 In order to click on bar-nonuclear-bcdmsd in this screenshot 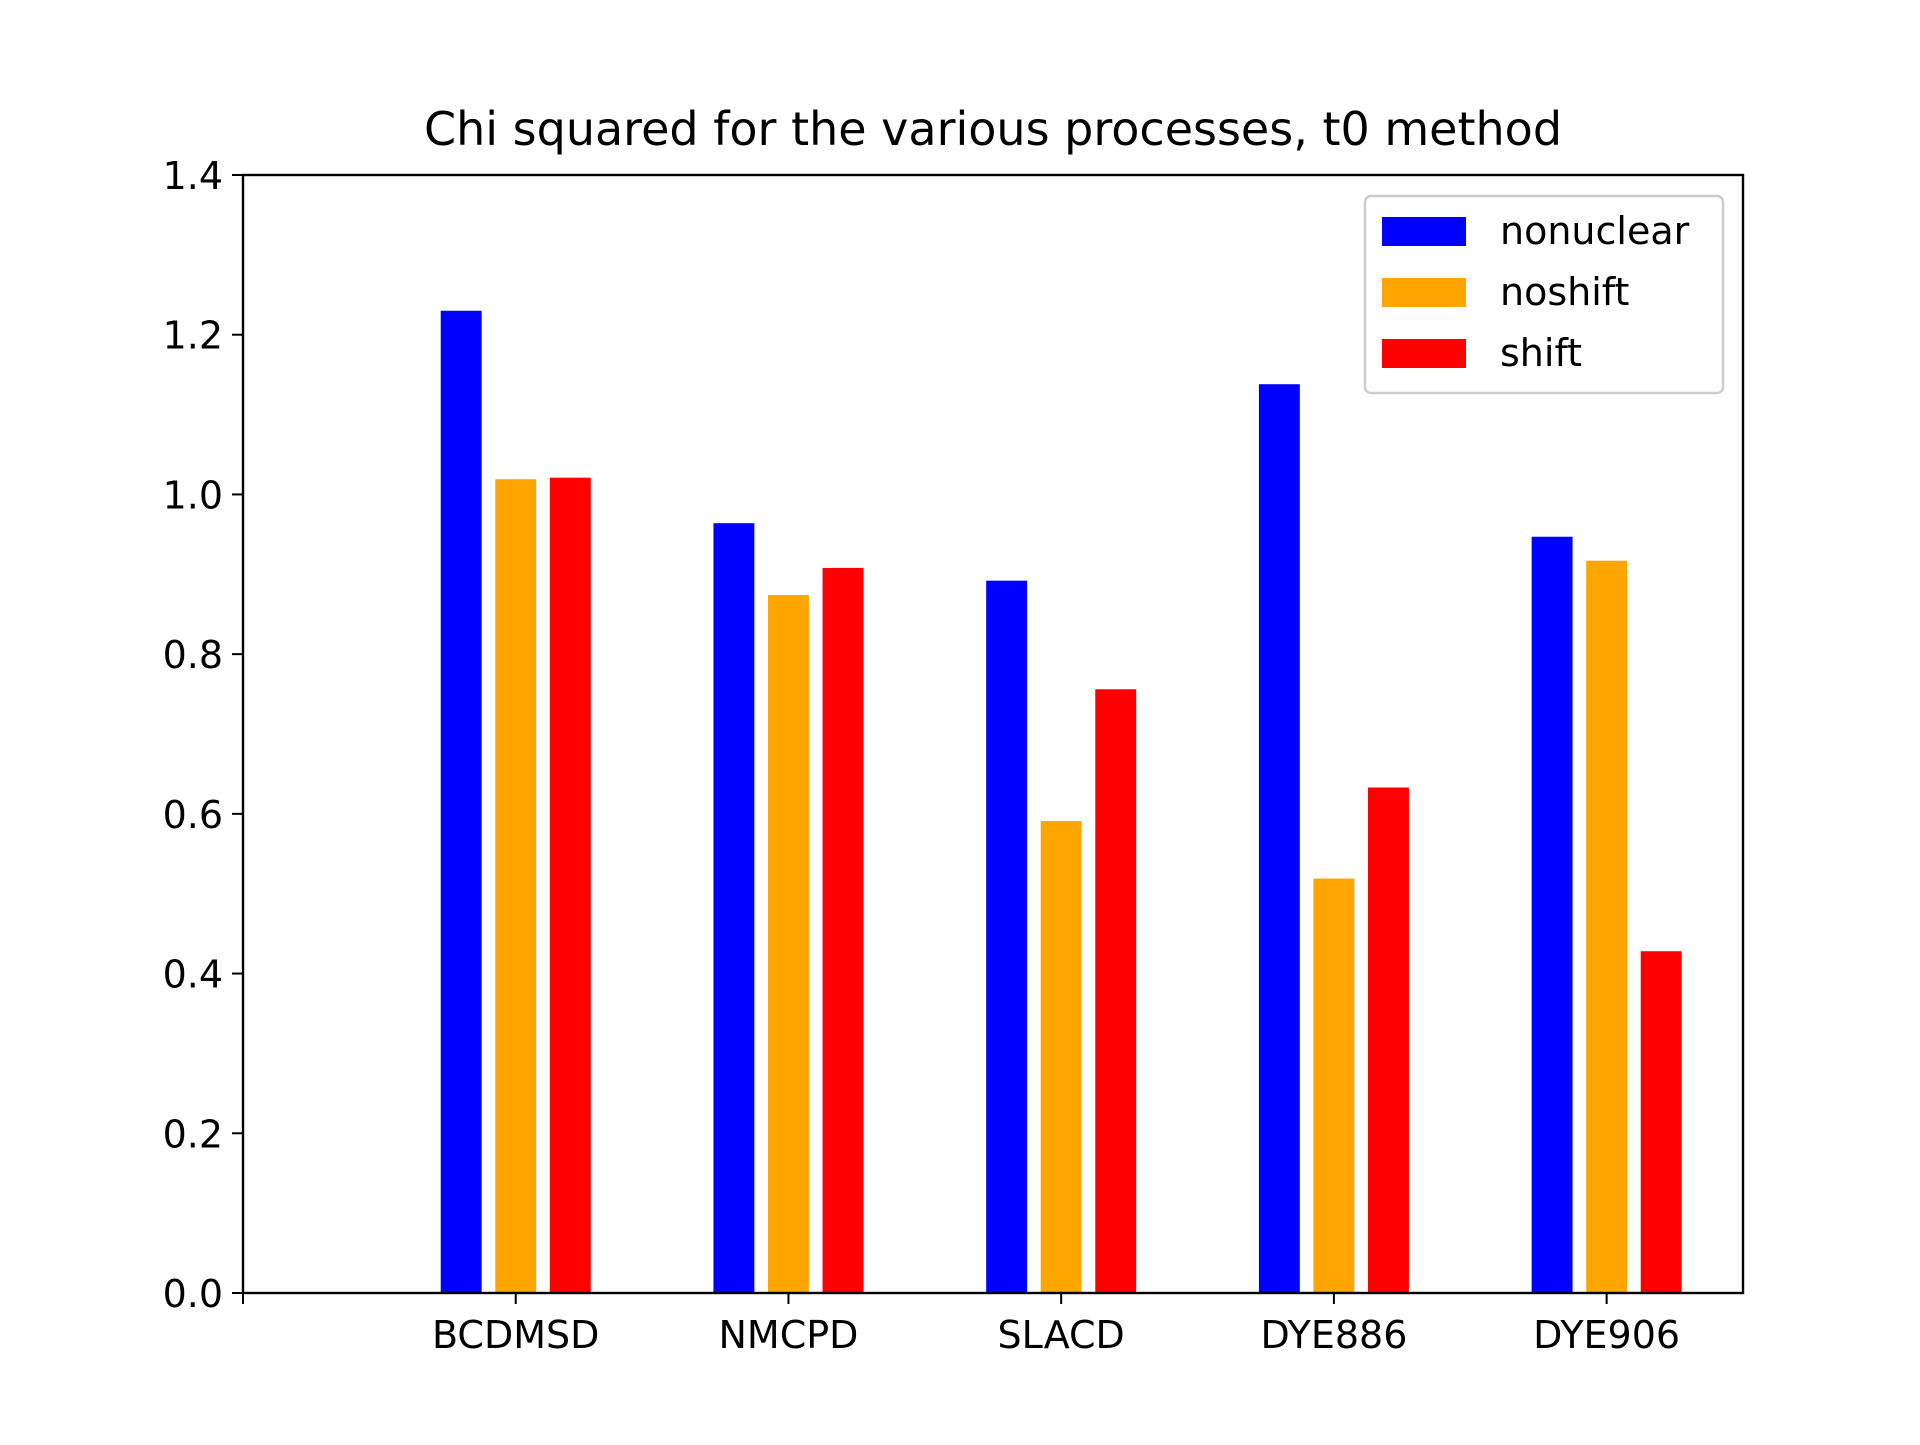, I will do `click(461, 801)`.